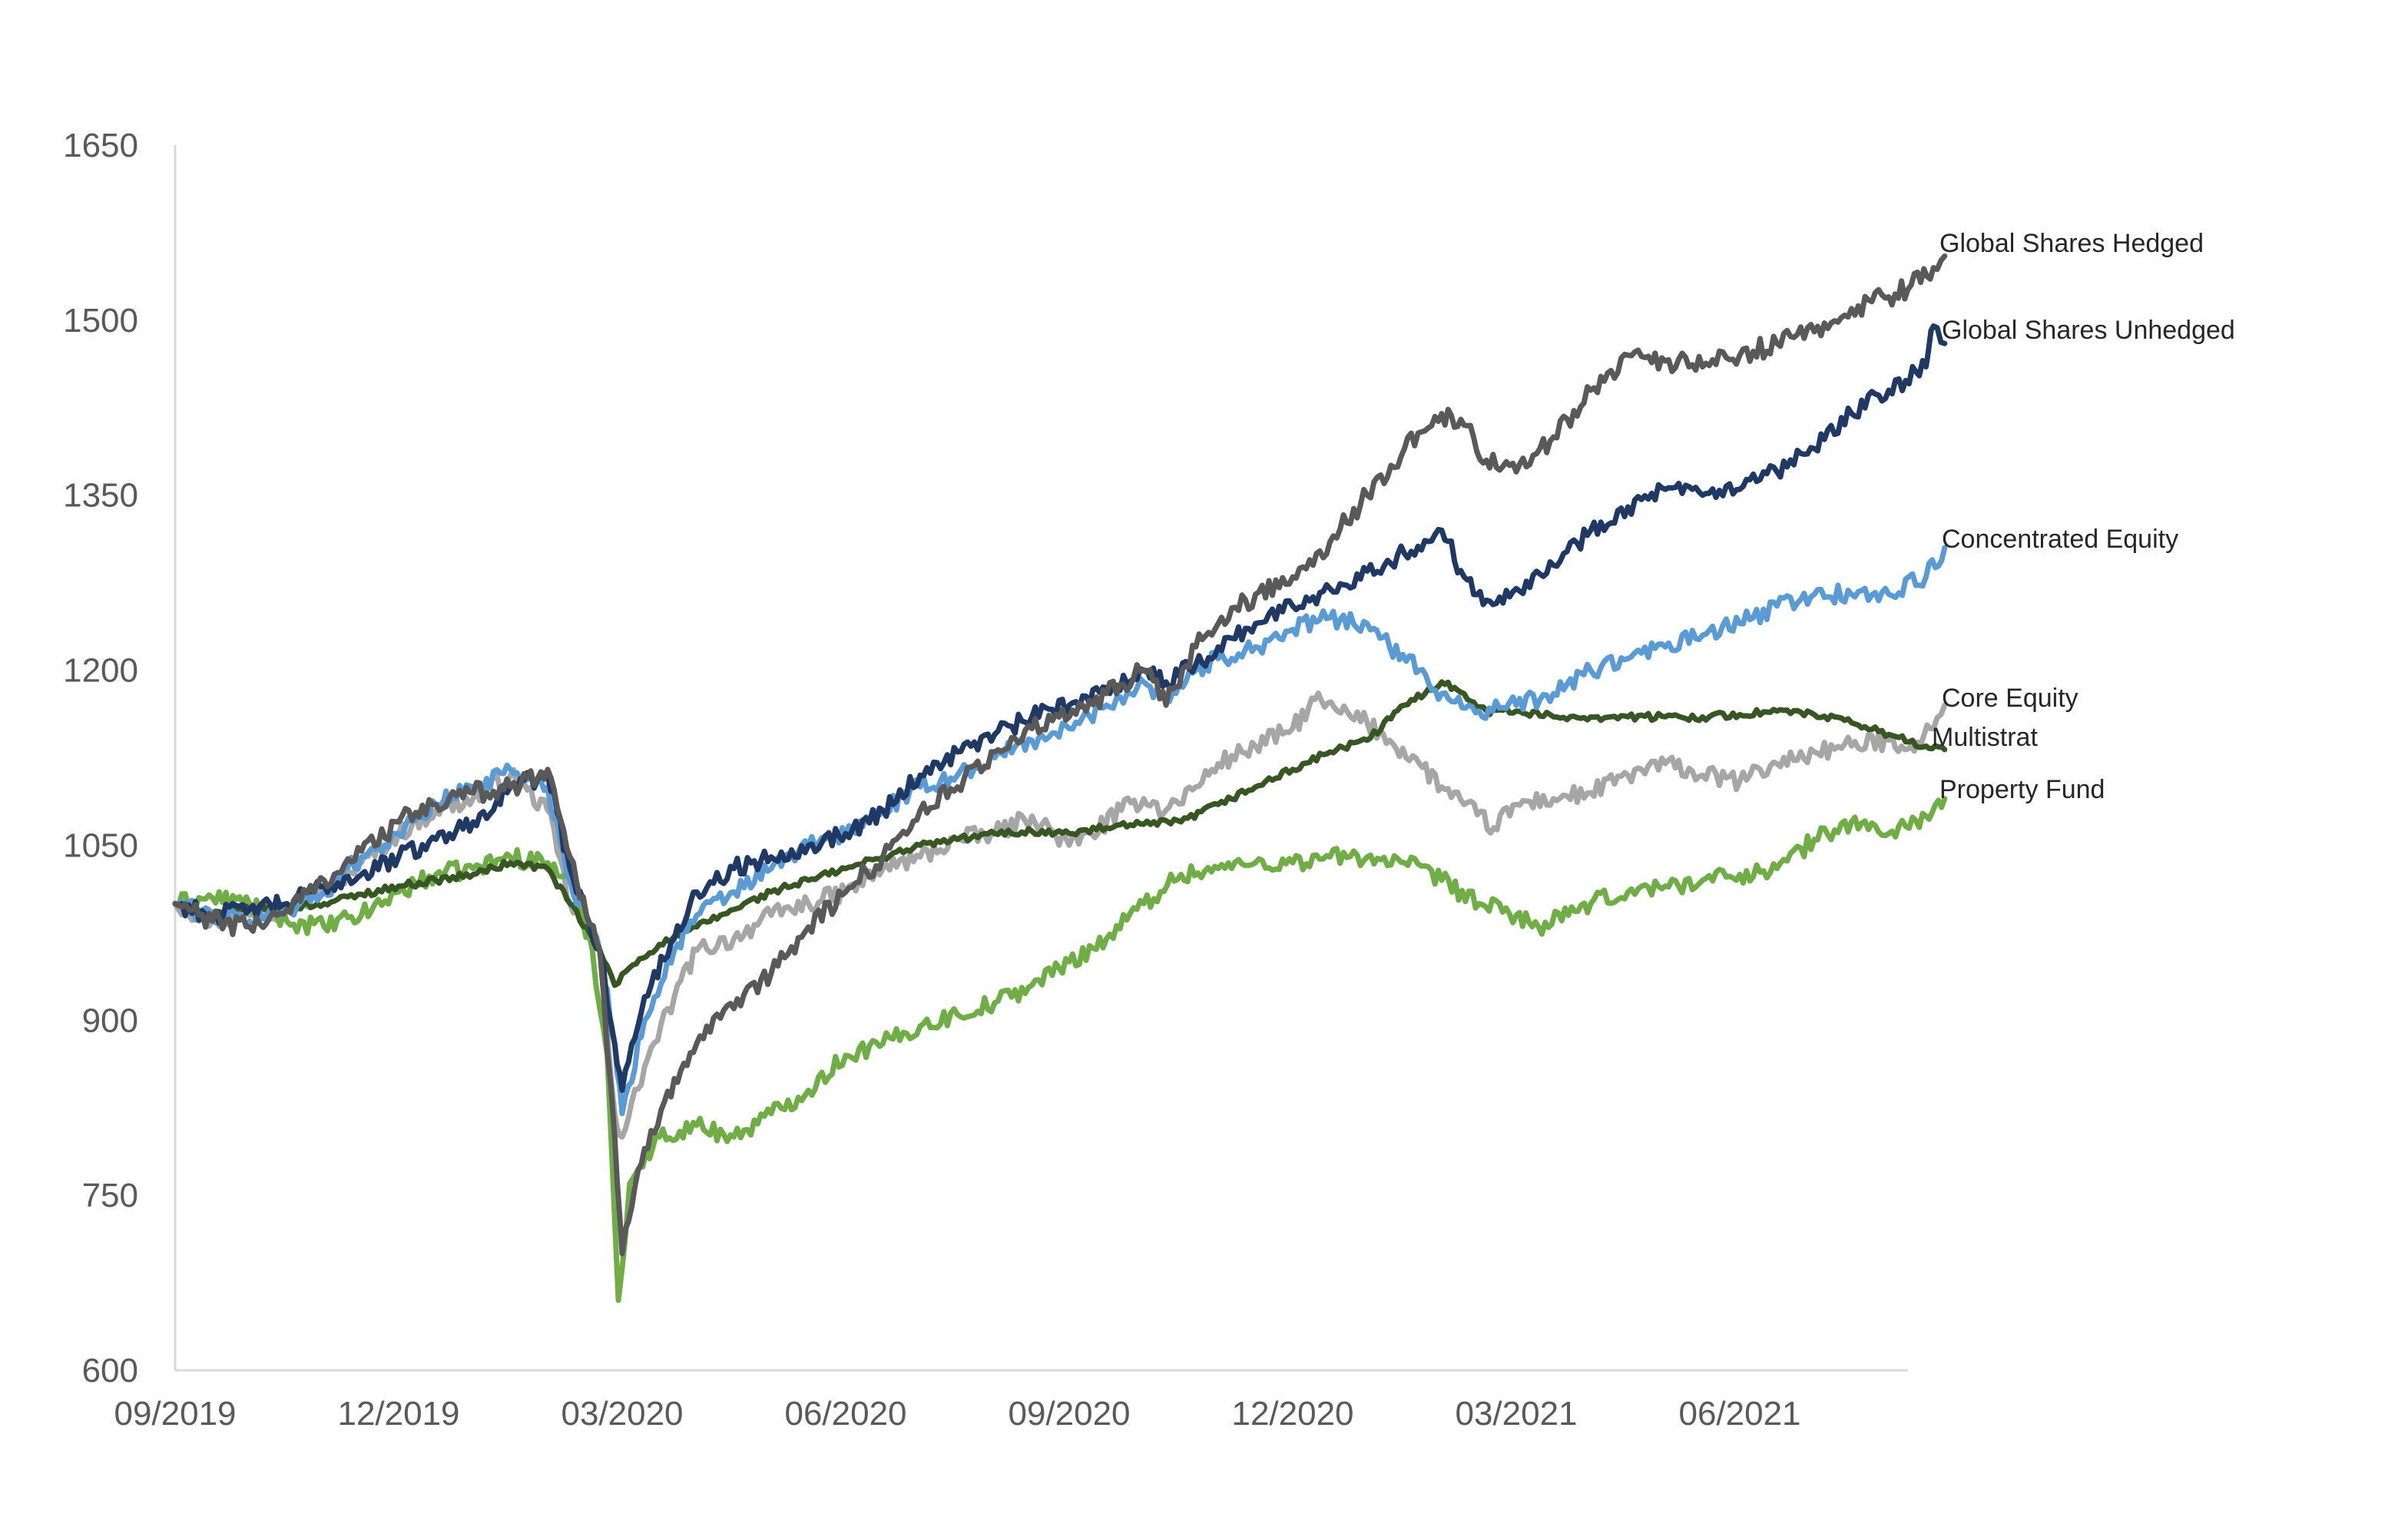  Describe the element at coordinates (100, 145) in the screenshot. I see `y-tick-label: 1650` at that location.